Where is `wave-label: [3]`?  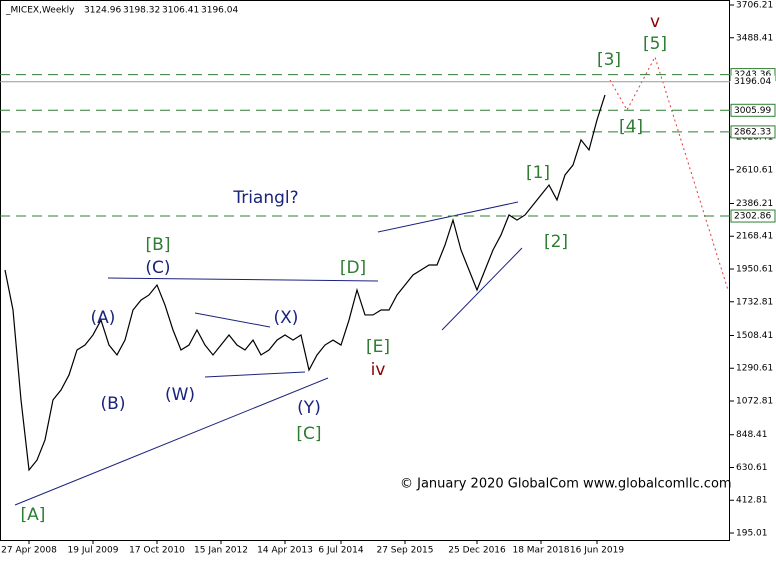 wave-label: [3] is located at coordinates (609, 60).